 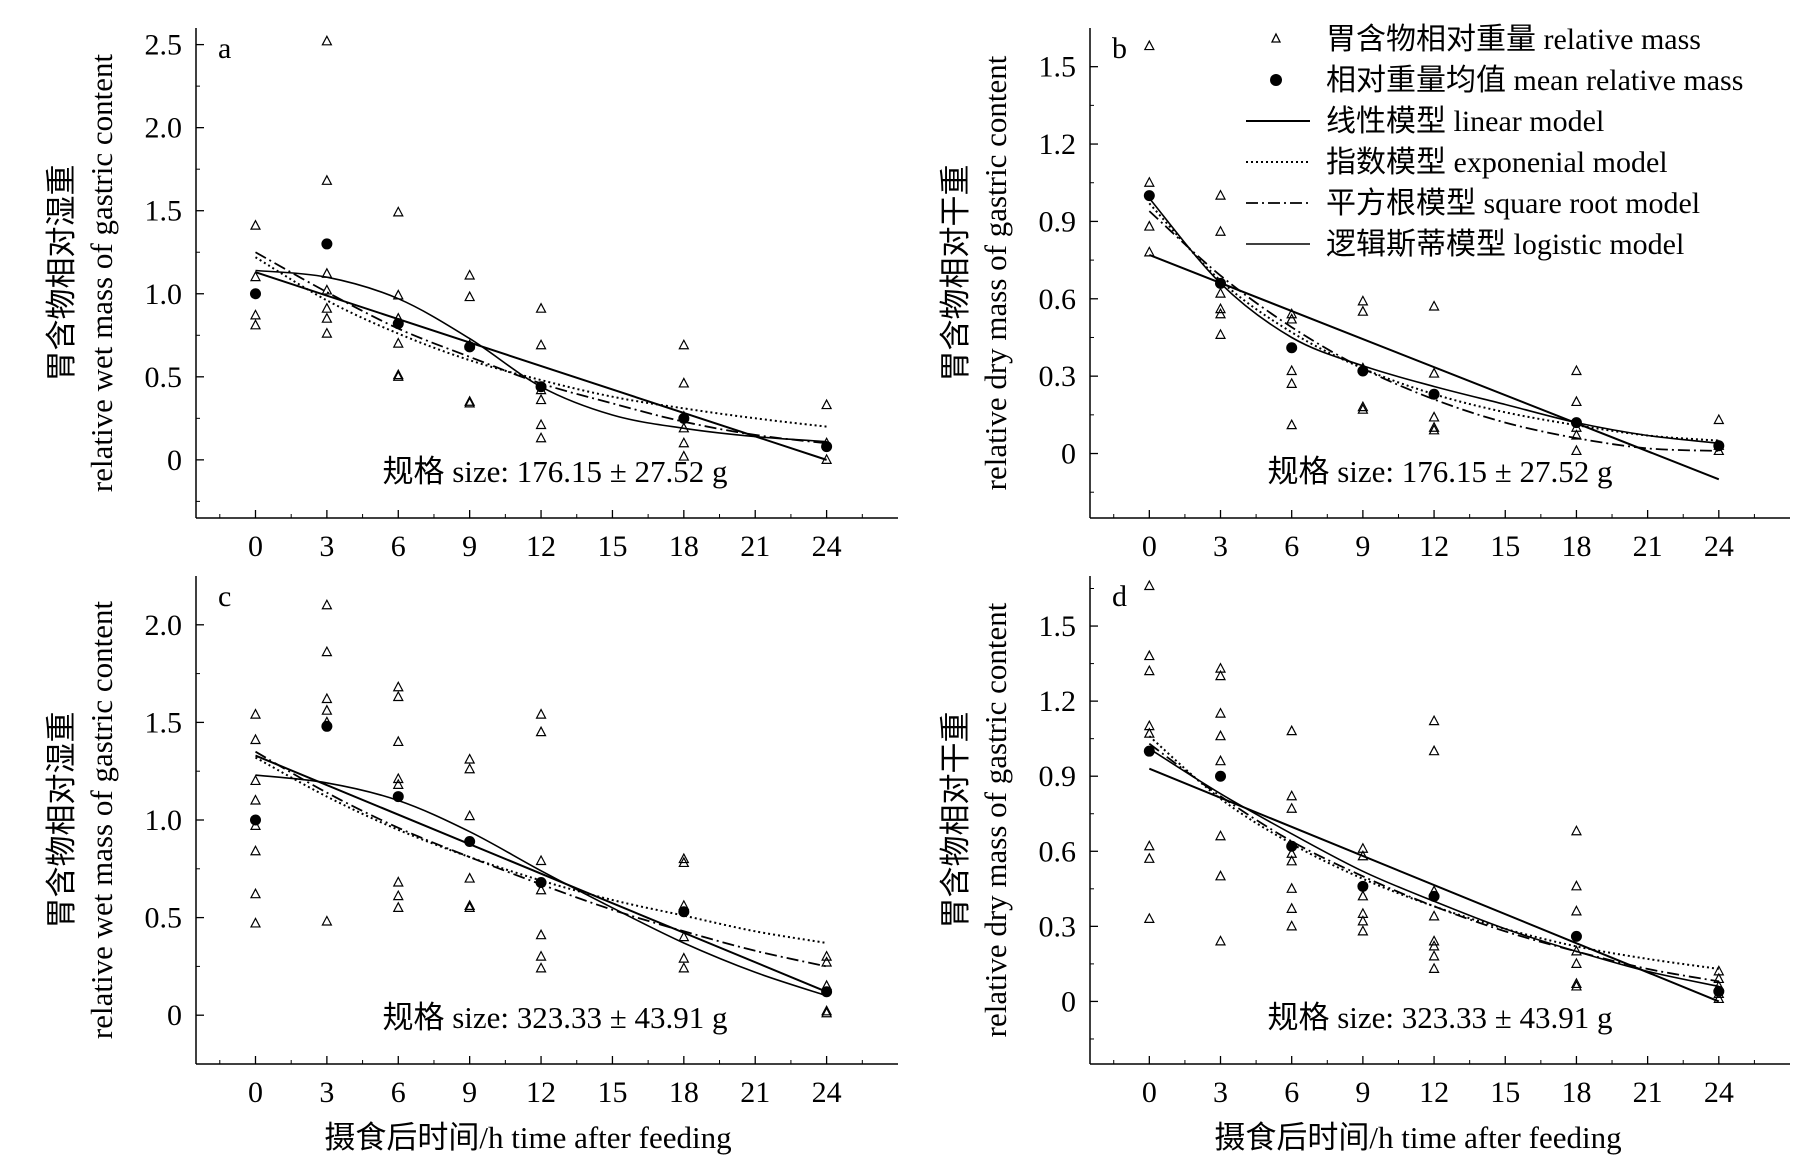 What do you see at coordinates (164, 918) in the screenshot?
I see `y-tick-label: 0.5` at bounding box center [164, 918].